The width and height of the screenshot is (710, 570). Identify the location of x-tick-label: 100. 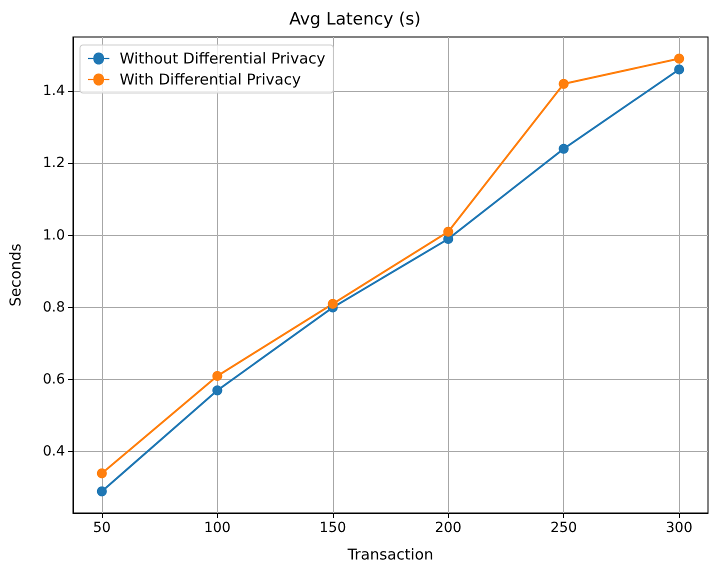
(217, 528).